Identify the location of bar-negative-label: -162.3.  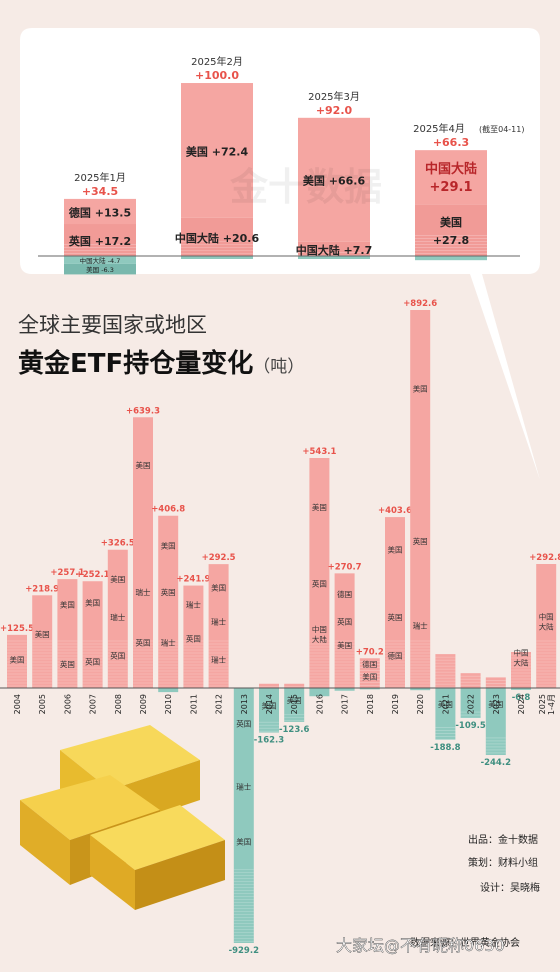
(269, 741).